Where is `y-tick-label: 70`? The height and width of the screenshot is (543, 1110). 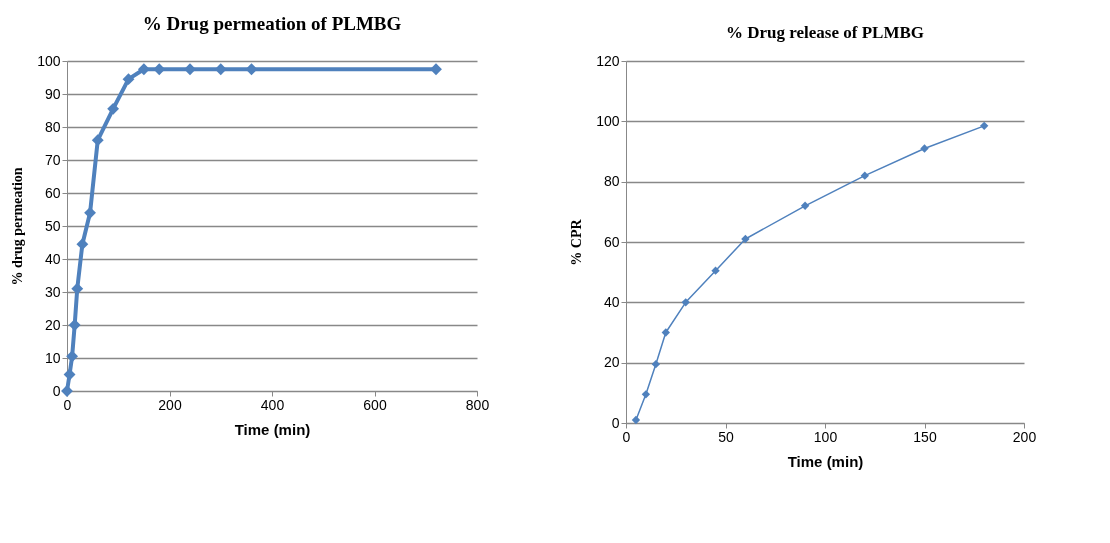
y-tick-label: 70 is located at coordinates (52, 159).